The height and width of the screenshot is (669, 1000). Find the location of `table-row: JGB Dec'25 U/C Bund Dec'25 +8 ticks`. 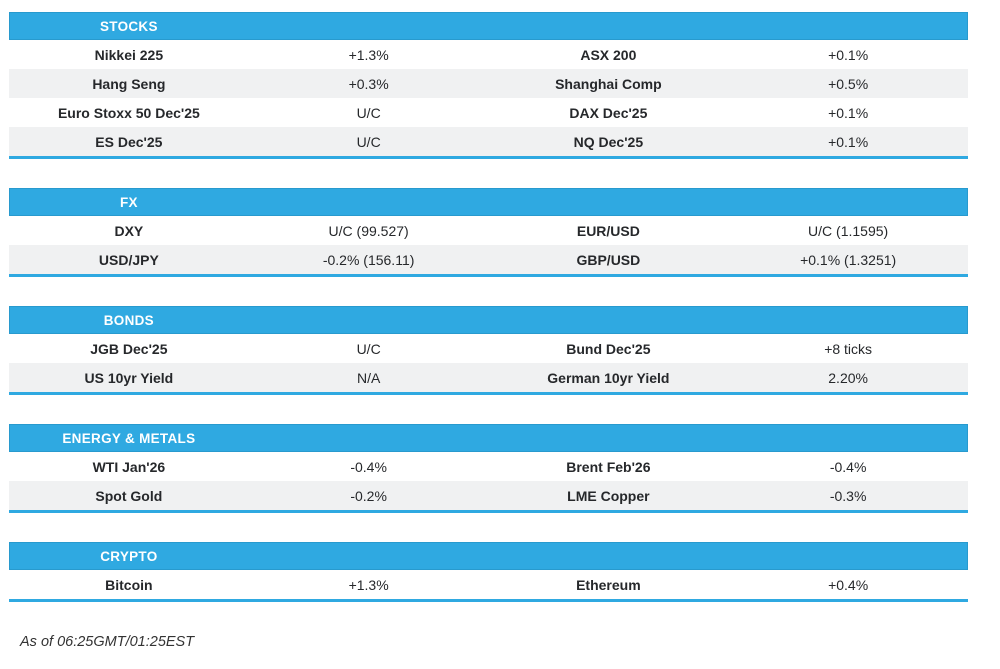

table-row: JGB Dec'25 U/C Bund Dec'25 +8 ticks is located at coordinates (488, 348).